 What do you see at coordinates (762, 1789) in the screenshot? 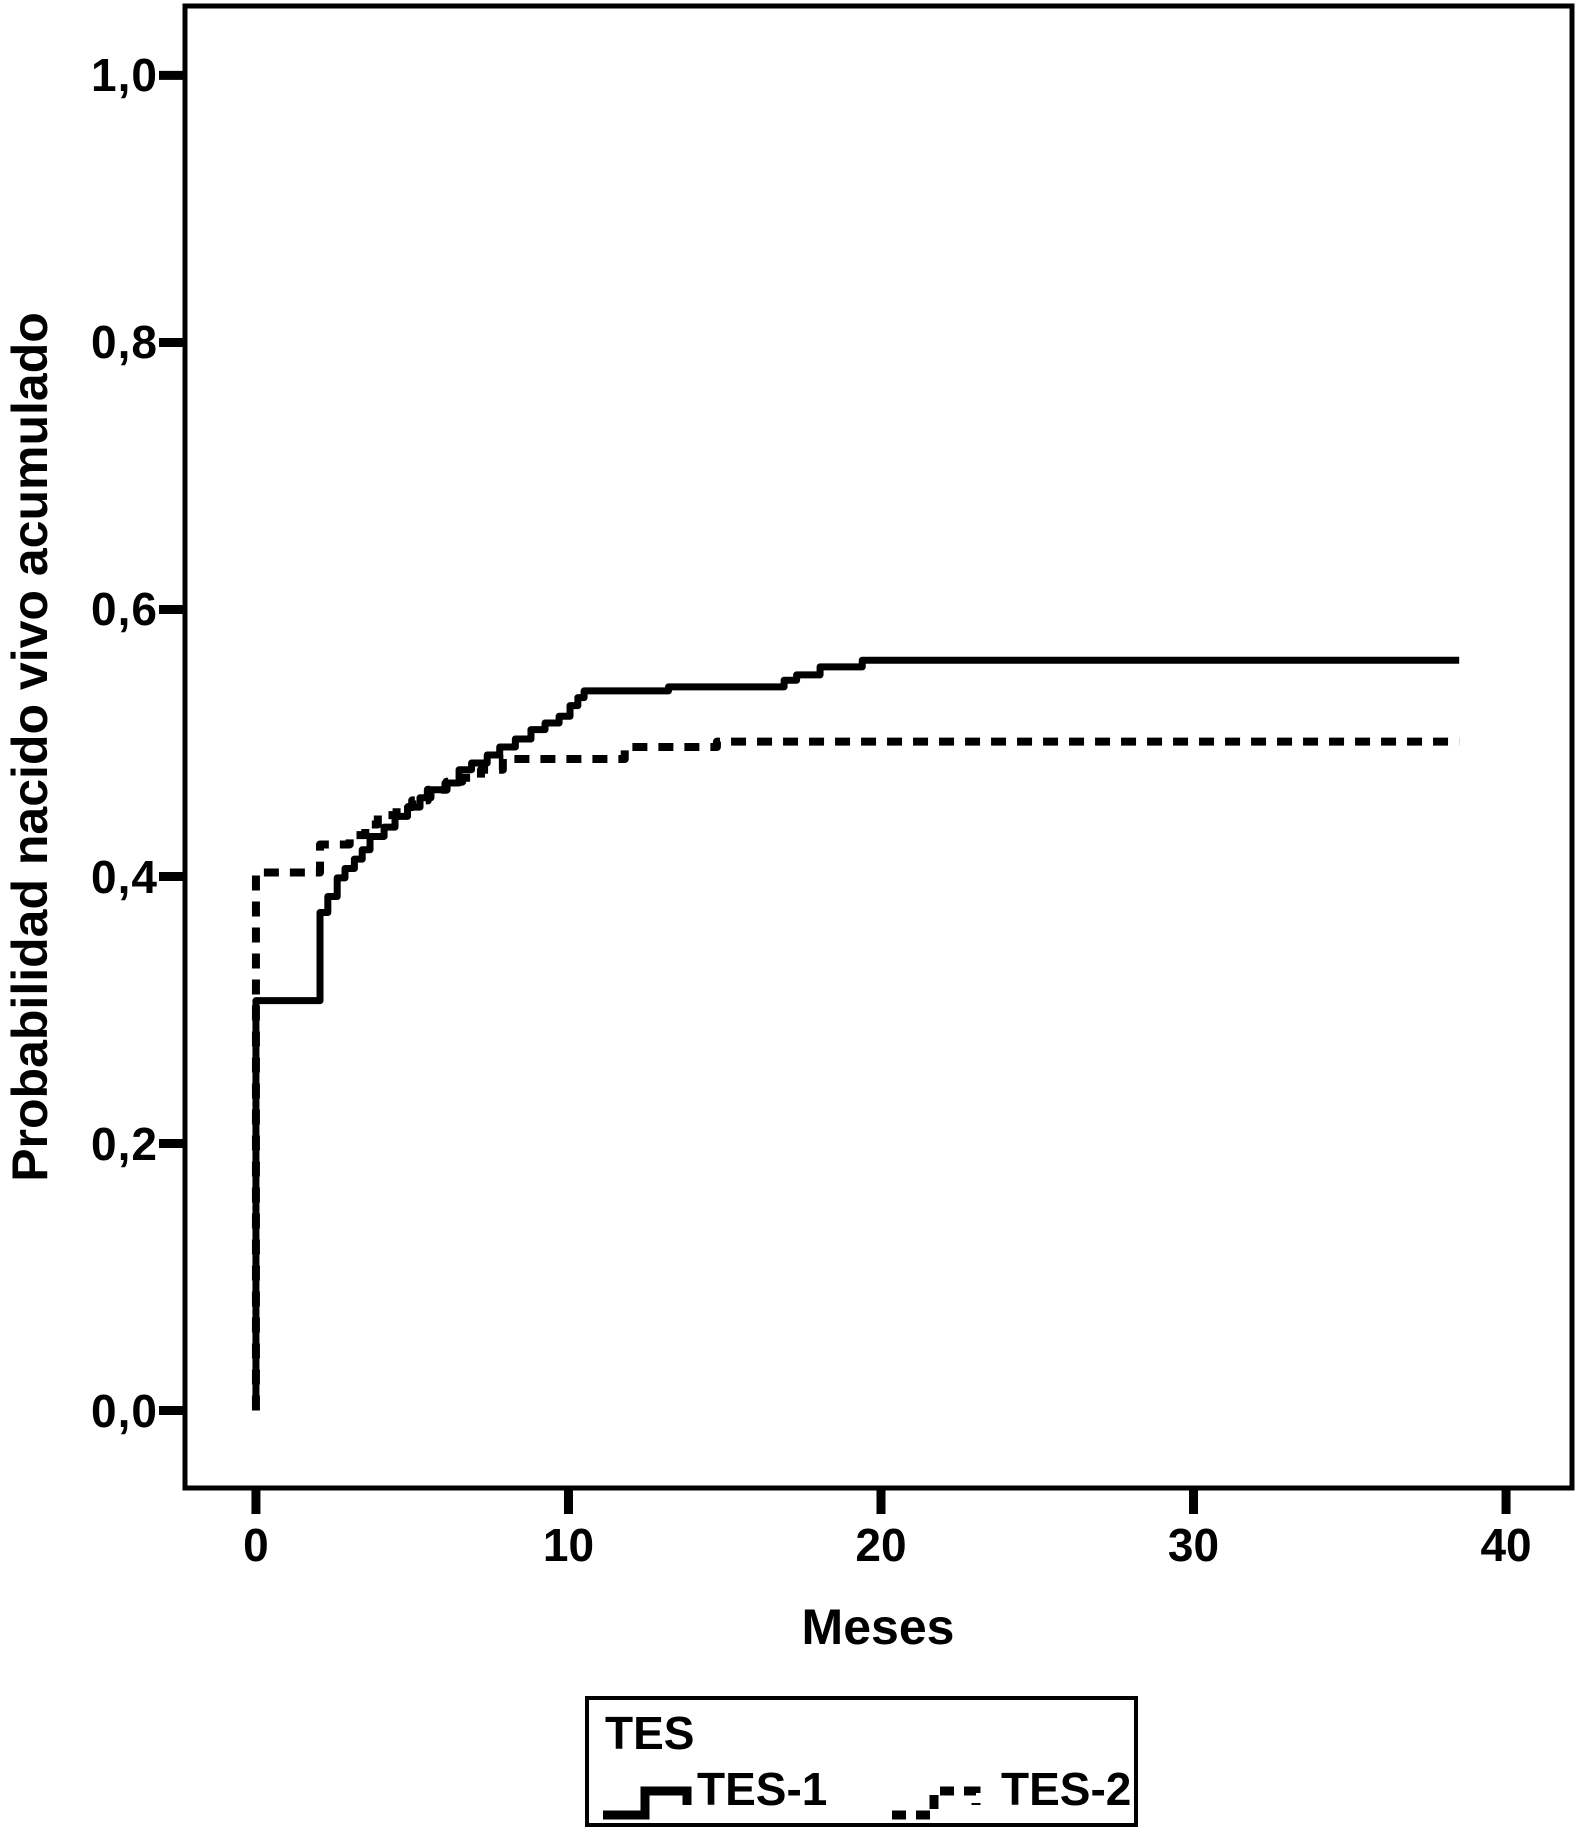
I see `legend-entry-tes-1: TES-1` at bounding box center [762, 1789].